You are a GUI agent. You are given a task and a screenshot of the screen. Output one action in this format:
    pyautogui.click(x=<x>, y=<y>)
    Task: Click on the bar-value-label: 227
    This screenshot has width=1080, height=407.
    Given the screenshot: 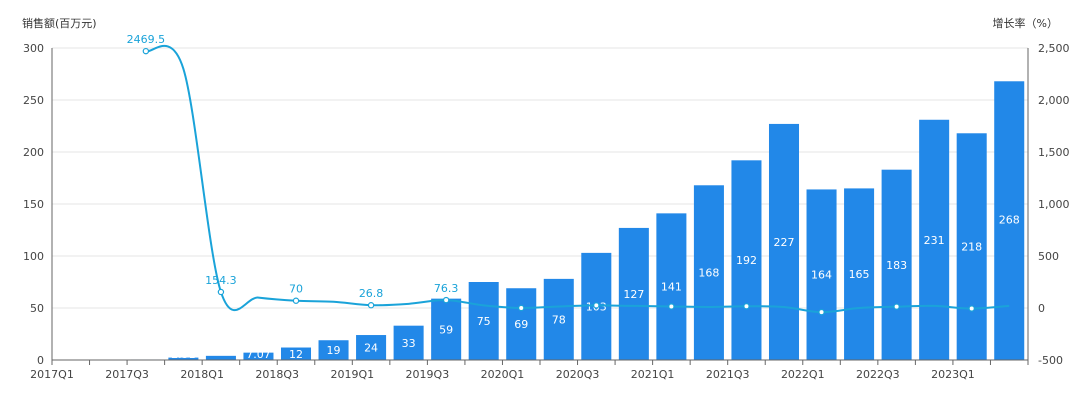 What is the action you would take?
    pyautogui.click(x=784, y=242)
    